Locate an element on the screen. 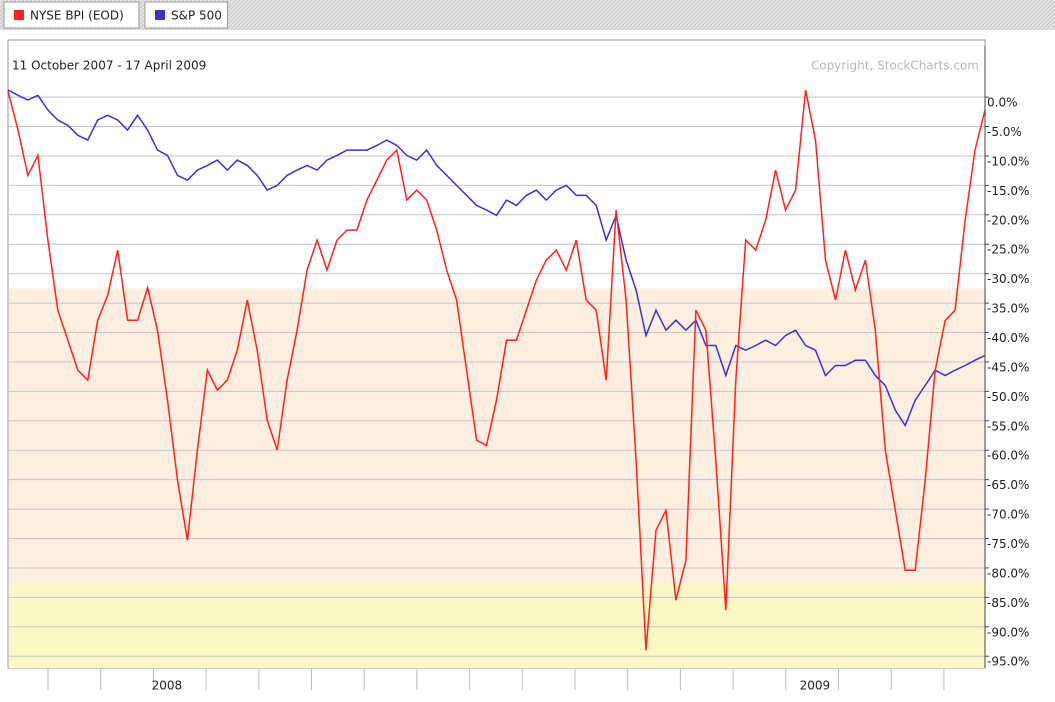  y-tick-label: -65.0% is located at coordinates (1008, 485).